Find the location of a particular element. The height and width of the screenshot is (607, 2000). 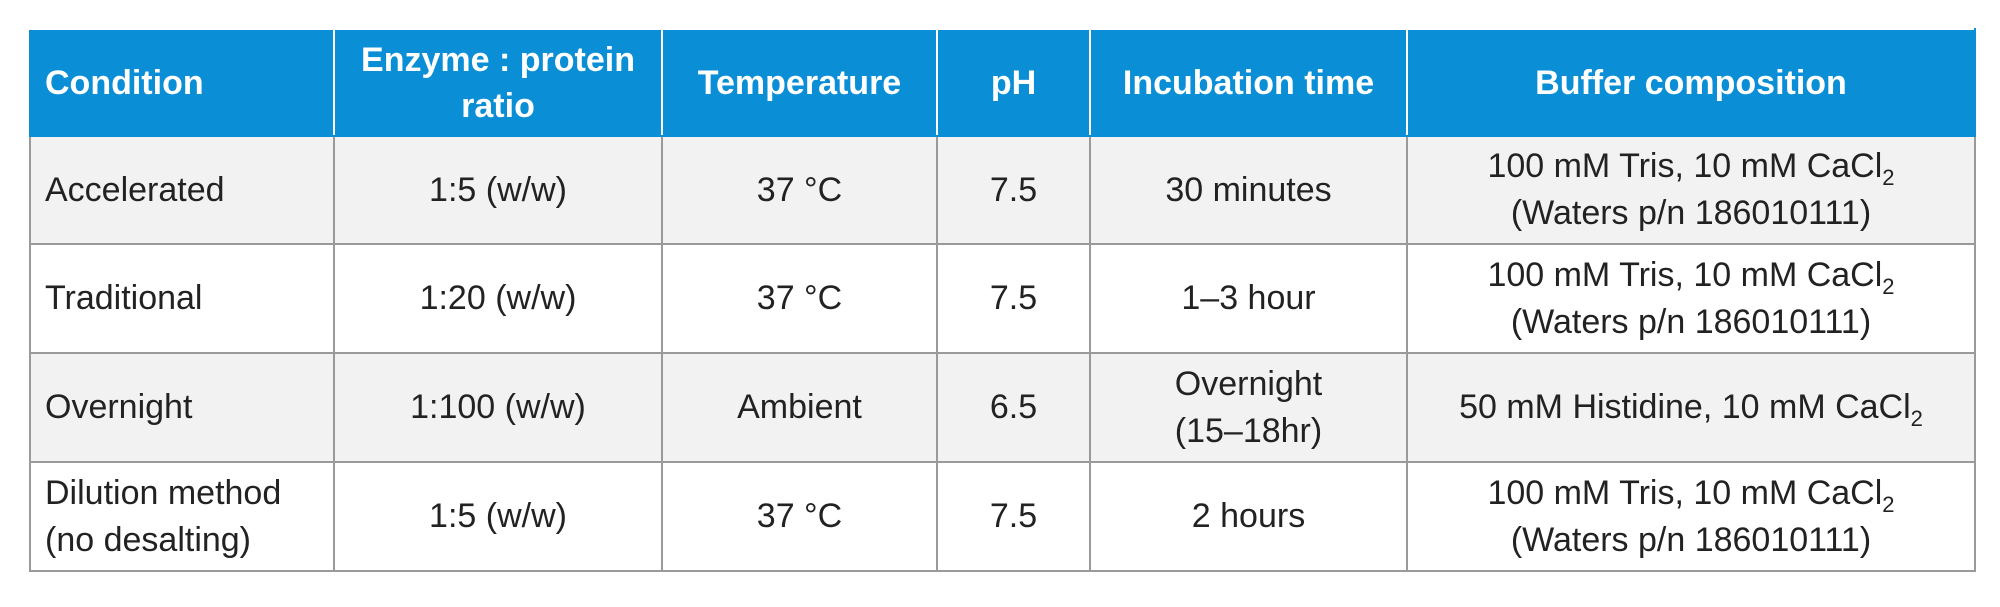

condition-text: Dilution method is located at coordinates (163, 492).